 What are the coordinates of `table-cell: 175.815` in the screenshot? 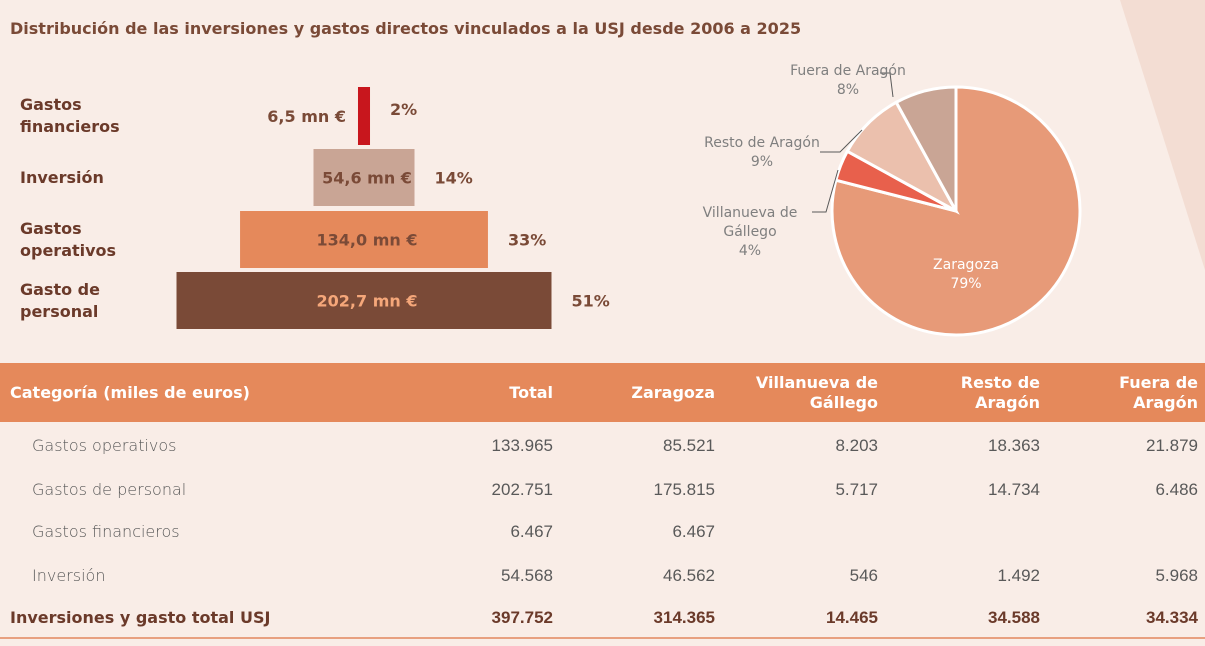 It's located at (684, 489).